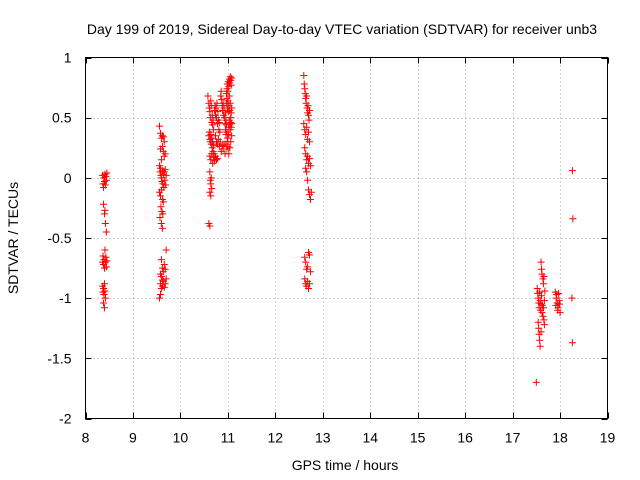 The width and height of the screenshot is (640, 480). What do you see at coordinates (370, 438) in the screenshot?
I see `x-tick-label: 14` at bounding box center [370, 438].